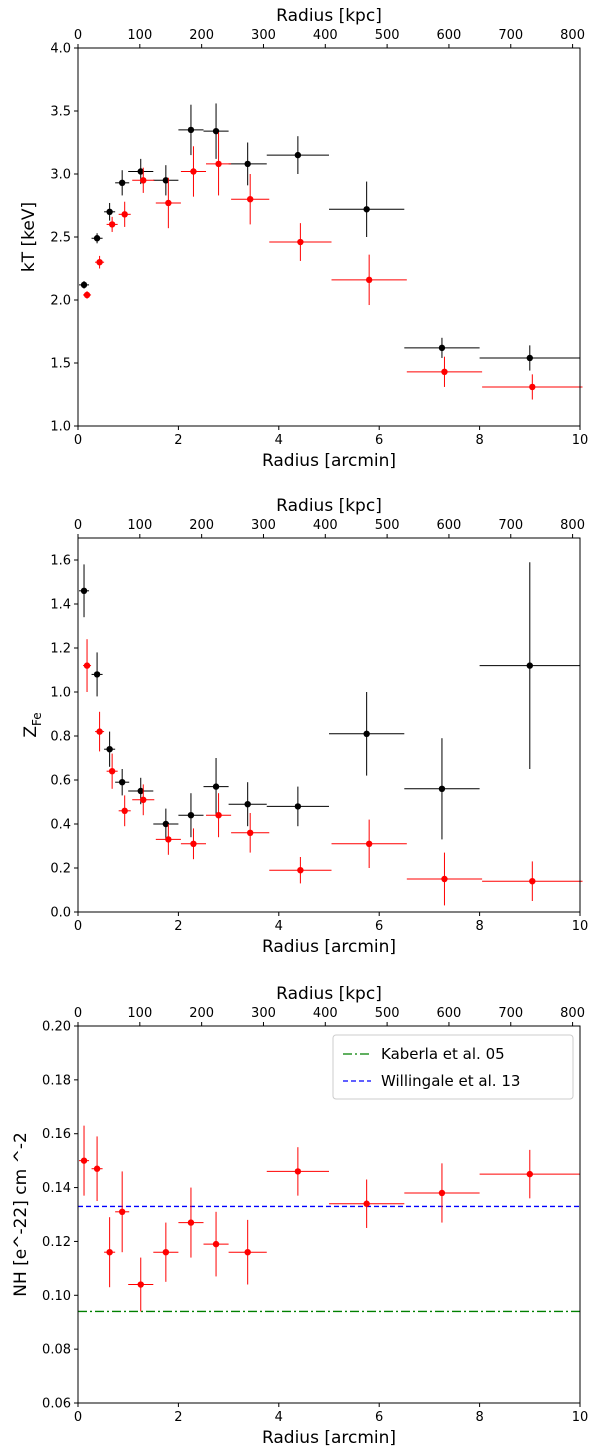  I want to click on y-tick-label: 1.0, so click(60, 427).